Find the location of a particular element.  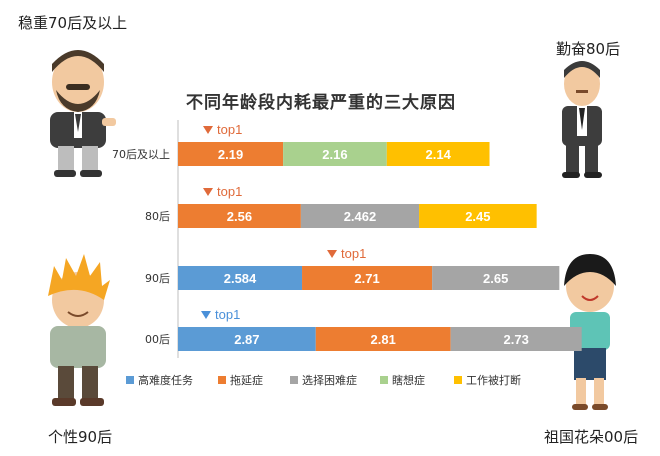

legend-label: 瞎想症 is located at coordinates (408, 380).